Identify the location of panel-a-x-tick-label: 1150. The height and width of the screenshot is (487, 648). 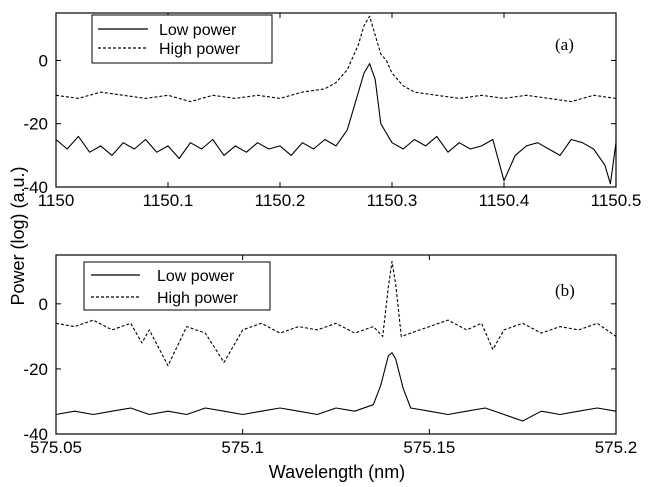
(56, 200).